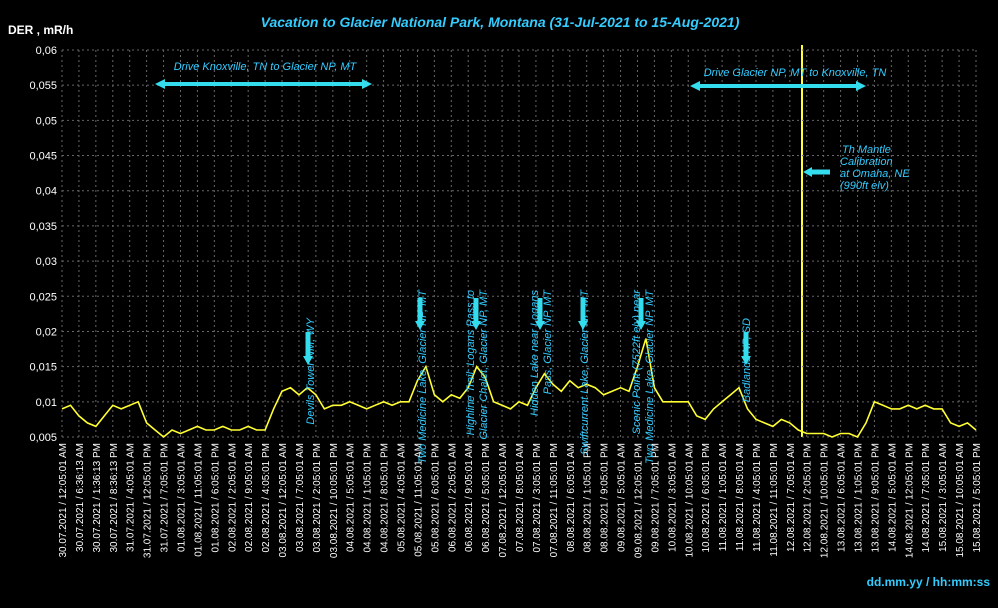 This screenshot has width=998, height=608. What do you see at coordinates (520, 497) in the screenshot?
I see `x-tick-label: 07.08.2021 / 8:05:01 AM` at bounding box center [520, 497].